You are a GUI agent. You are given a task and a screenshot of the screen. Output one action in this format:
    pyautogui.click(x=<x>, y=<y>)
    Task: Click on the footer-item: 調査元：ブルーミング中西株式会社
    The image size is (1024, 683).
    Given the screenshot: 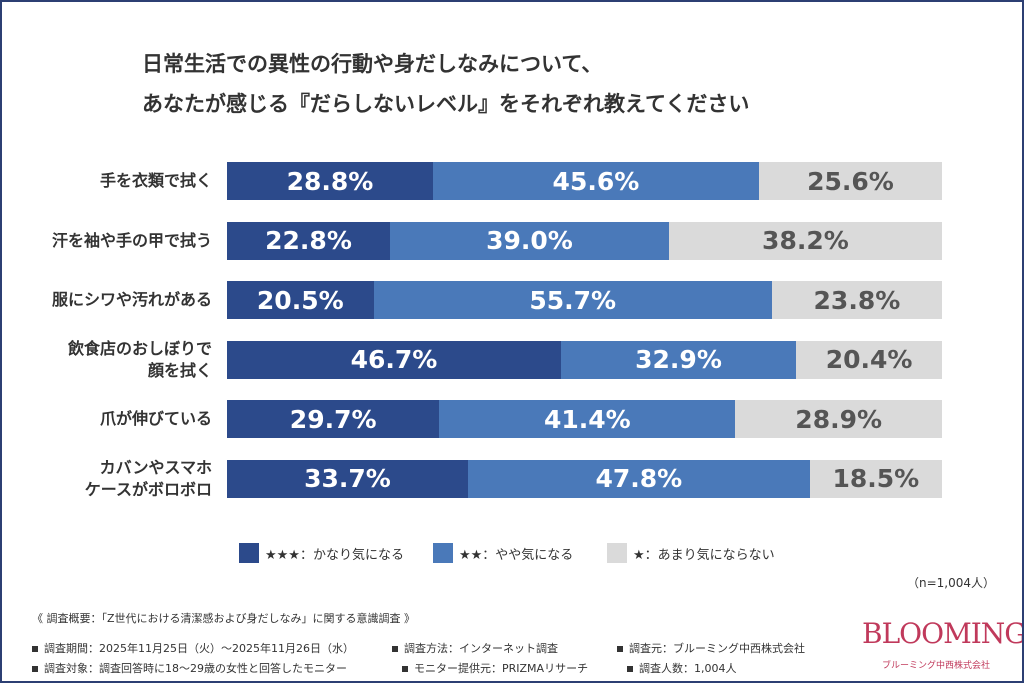 What is the action you would take?
    pyautogui.click(x=711, y=648)
    